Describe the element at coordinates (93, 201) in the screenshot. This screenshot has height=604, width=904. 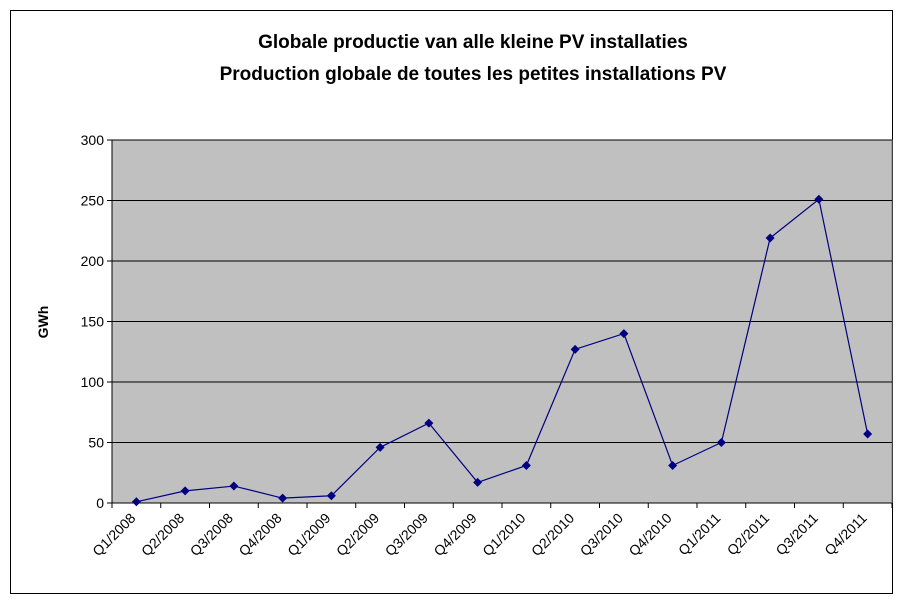
I see `y-tick-label: 250` at that location.